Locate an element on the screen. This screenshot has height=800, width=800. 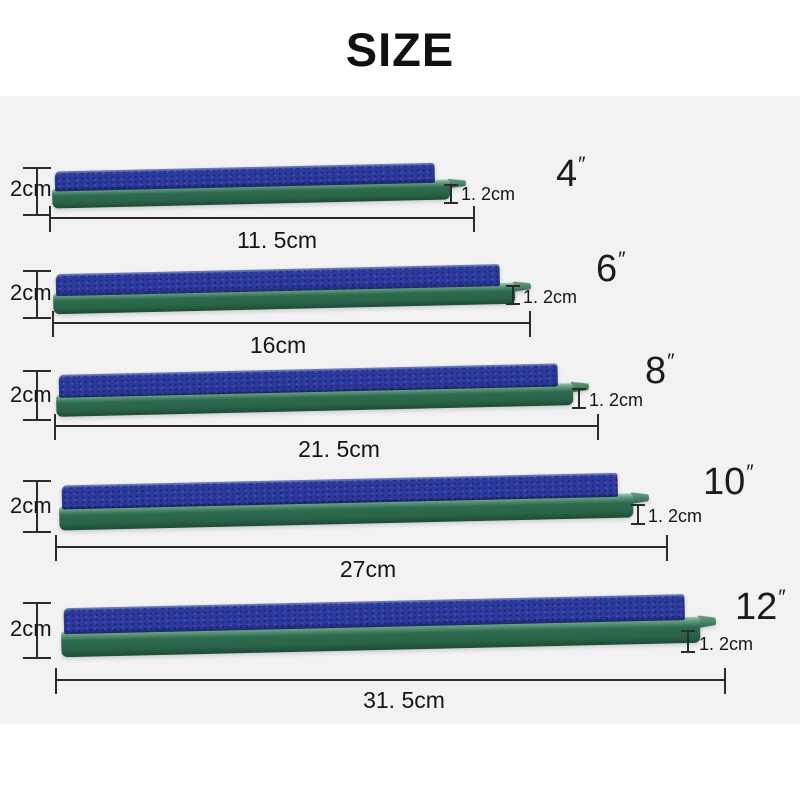
inch-size-label: 4″ is located at coordinates (571, 174).